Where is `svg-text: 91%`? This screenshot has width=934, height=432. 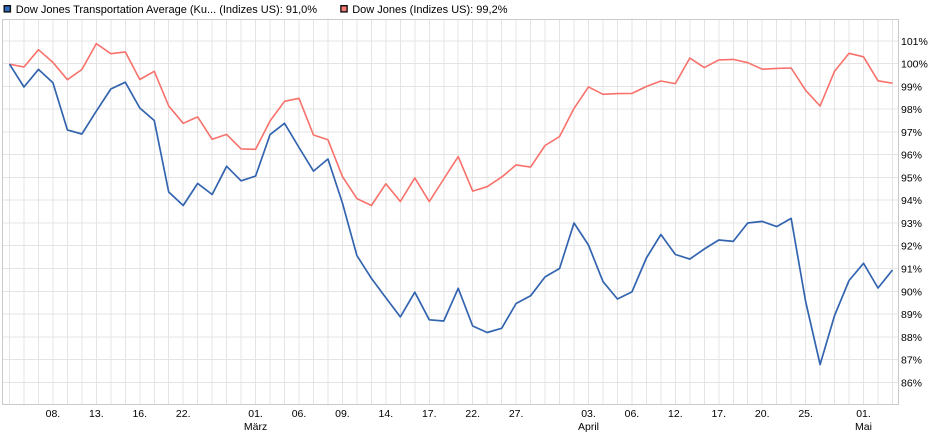
svg-text: 91% is located at coordinates (911, 270).